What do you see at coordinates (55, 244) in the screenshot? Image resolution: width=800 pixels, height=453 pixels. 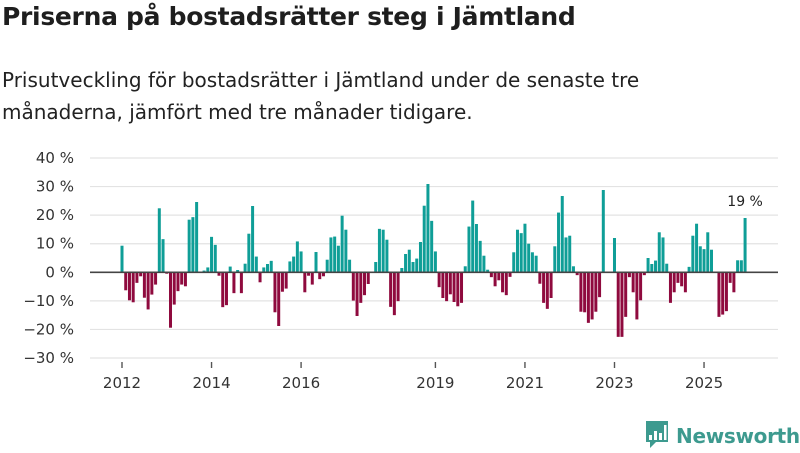 I see `y-tick-label: 10 %` at bounding box center [55, 244].